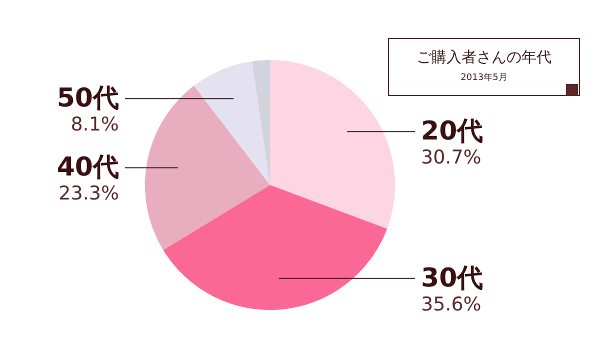 This screenshot has width=600, height=350. I want to click on slice-label: 50代, so click(87, 99).